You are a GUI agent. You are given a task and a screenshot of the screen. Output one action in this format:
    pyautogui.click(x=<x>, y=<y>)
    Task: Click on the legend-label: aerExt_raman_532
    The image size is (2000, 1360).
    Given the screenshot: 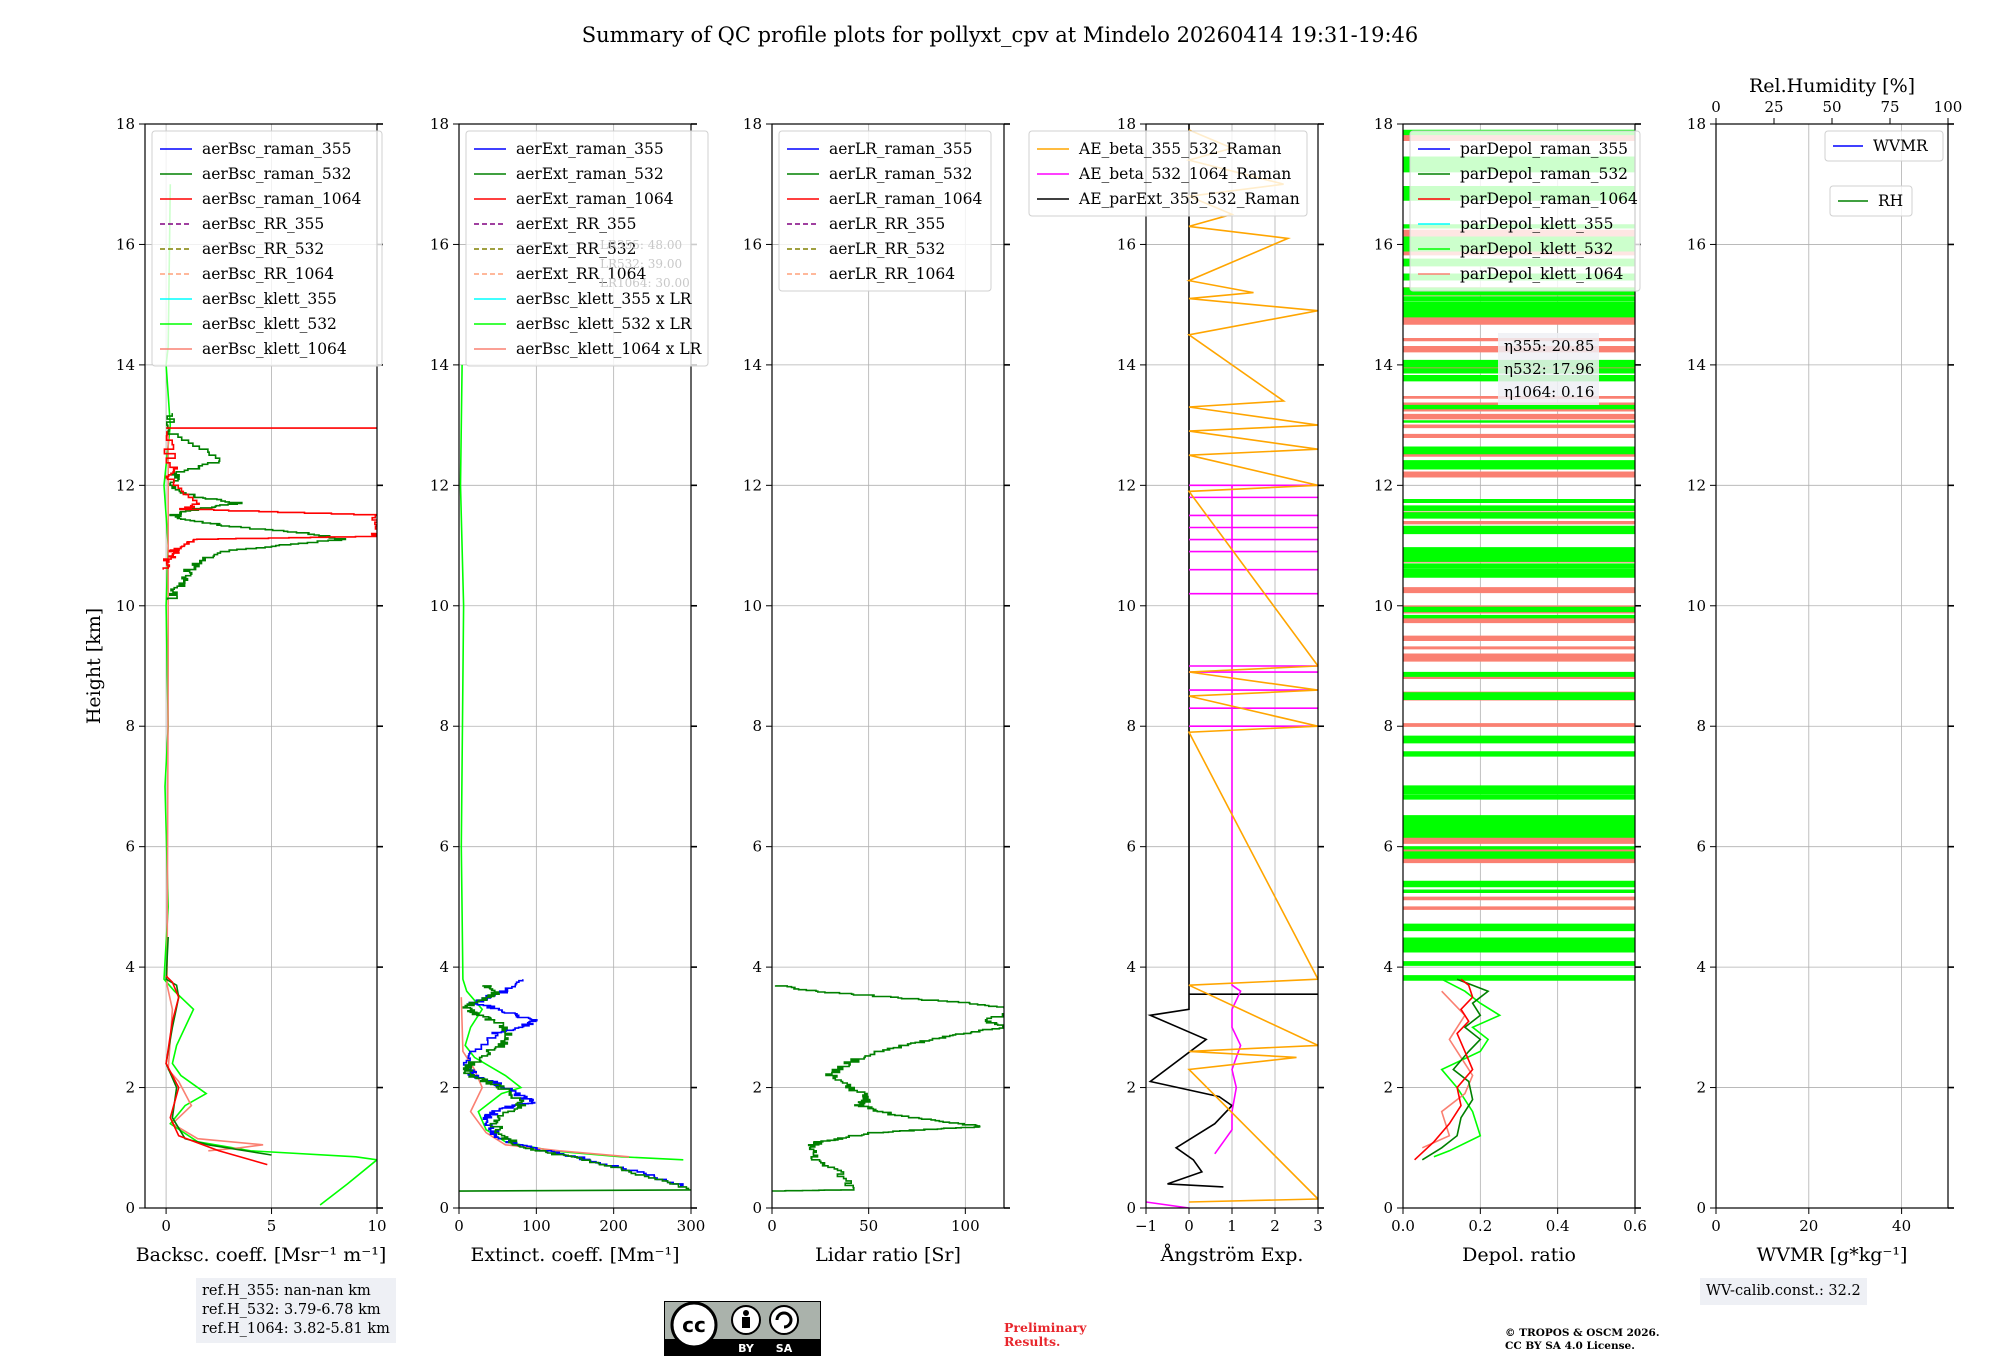 What is the action you would take?
    pyautogui.click(x=590, y=174)
    